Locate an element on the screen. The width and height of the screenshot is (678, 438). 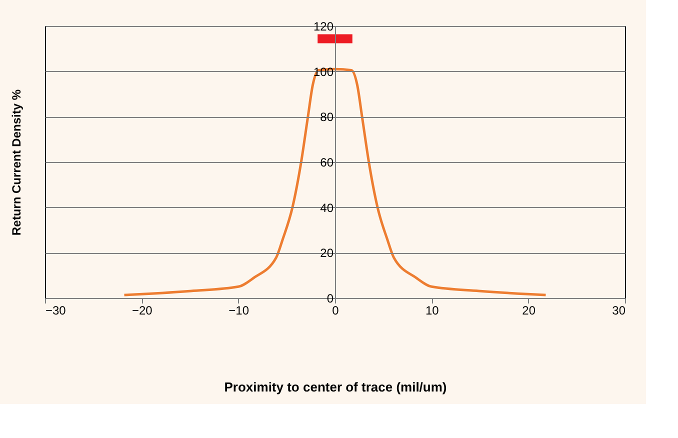
y-tick-label: 20 is located at coordinates (327, 253).